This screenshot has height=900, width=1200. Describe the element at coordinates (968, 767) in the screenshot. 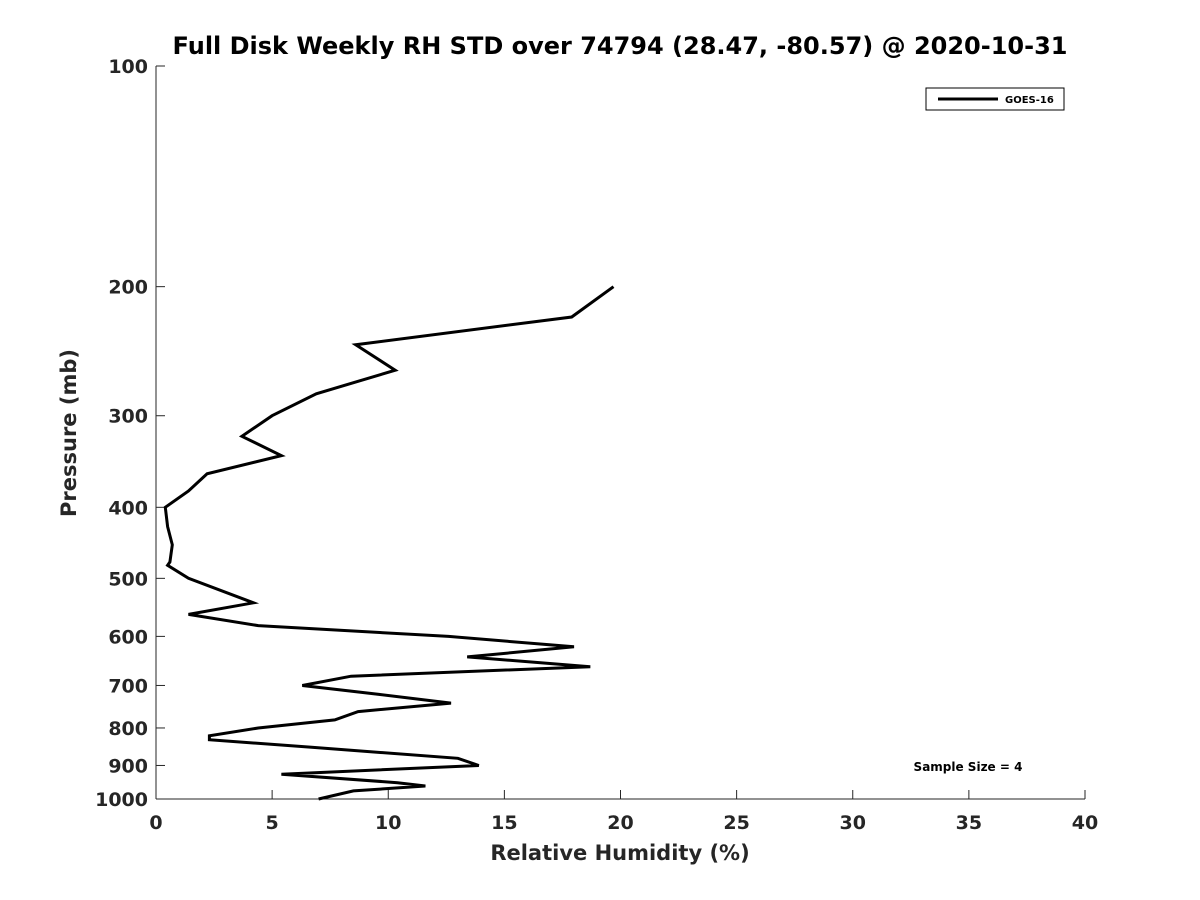

I see `sample-size-annotation: Sample Size = 4` at that location.